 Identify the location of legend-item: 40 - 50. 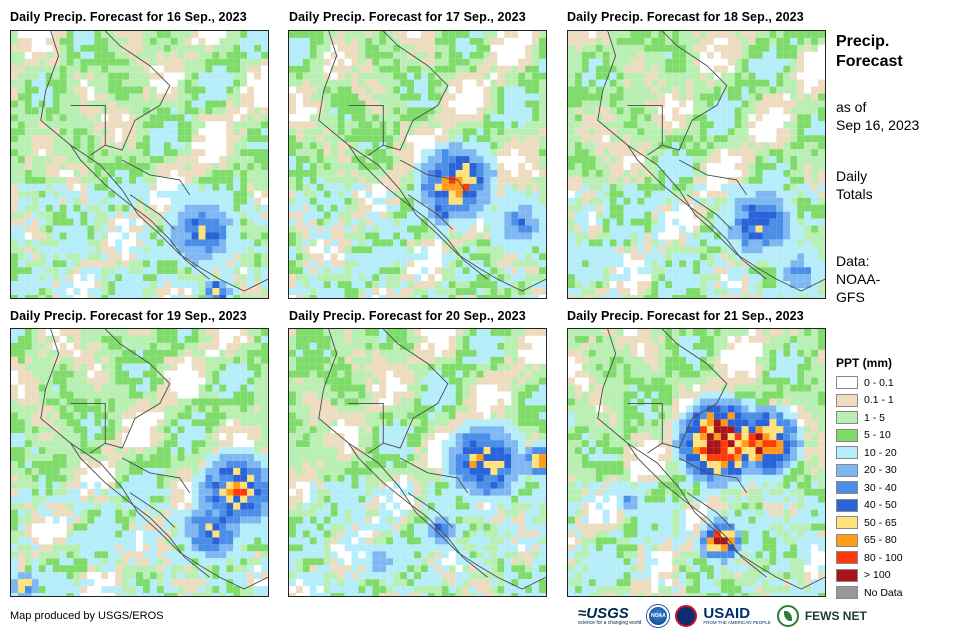
(869, 506).